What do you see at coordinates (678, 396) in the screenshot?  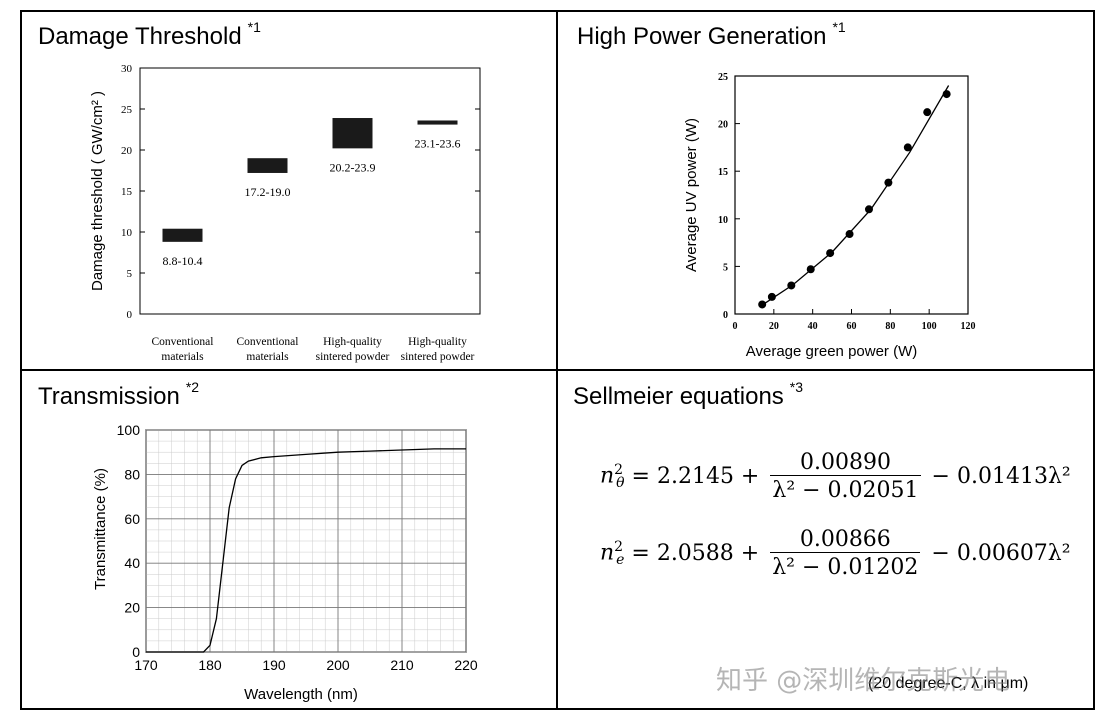 I see `sellmeier-title-text: Sellmeier equations` at bounding box center [678, 396].